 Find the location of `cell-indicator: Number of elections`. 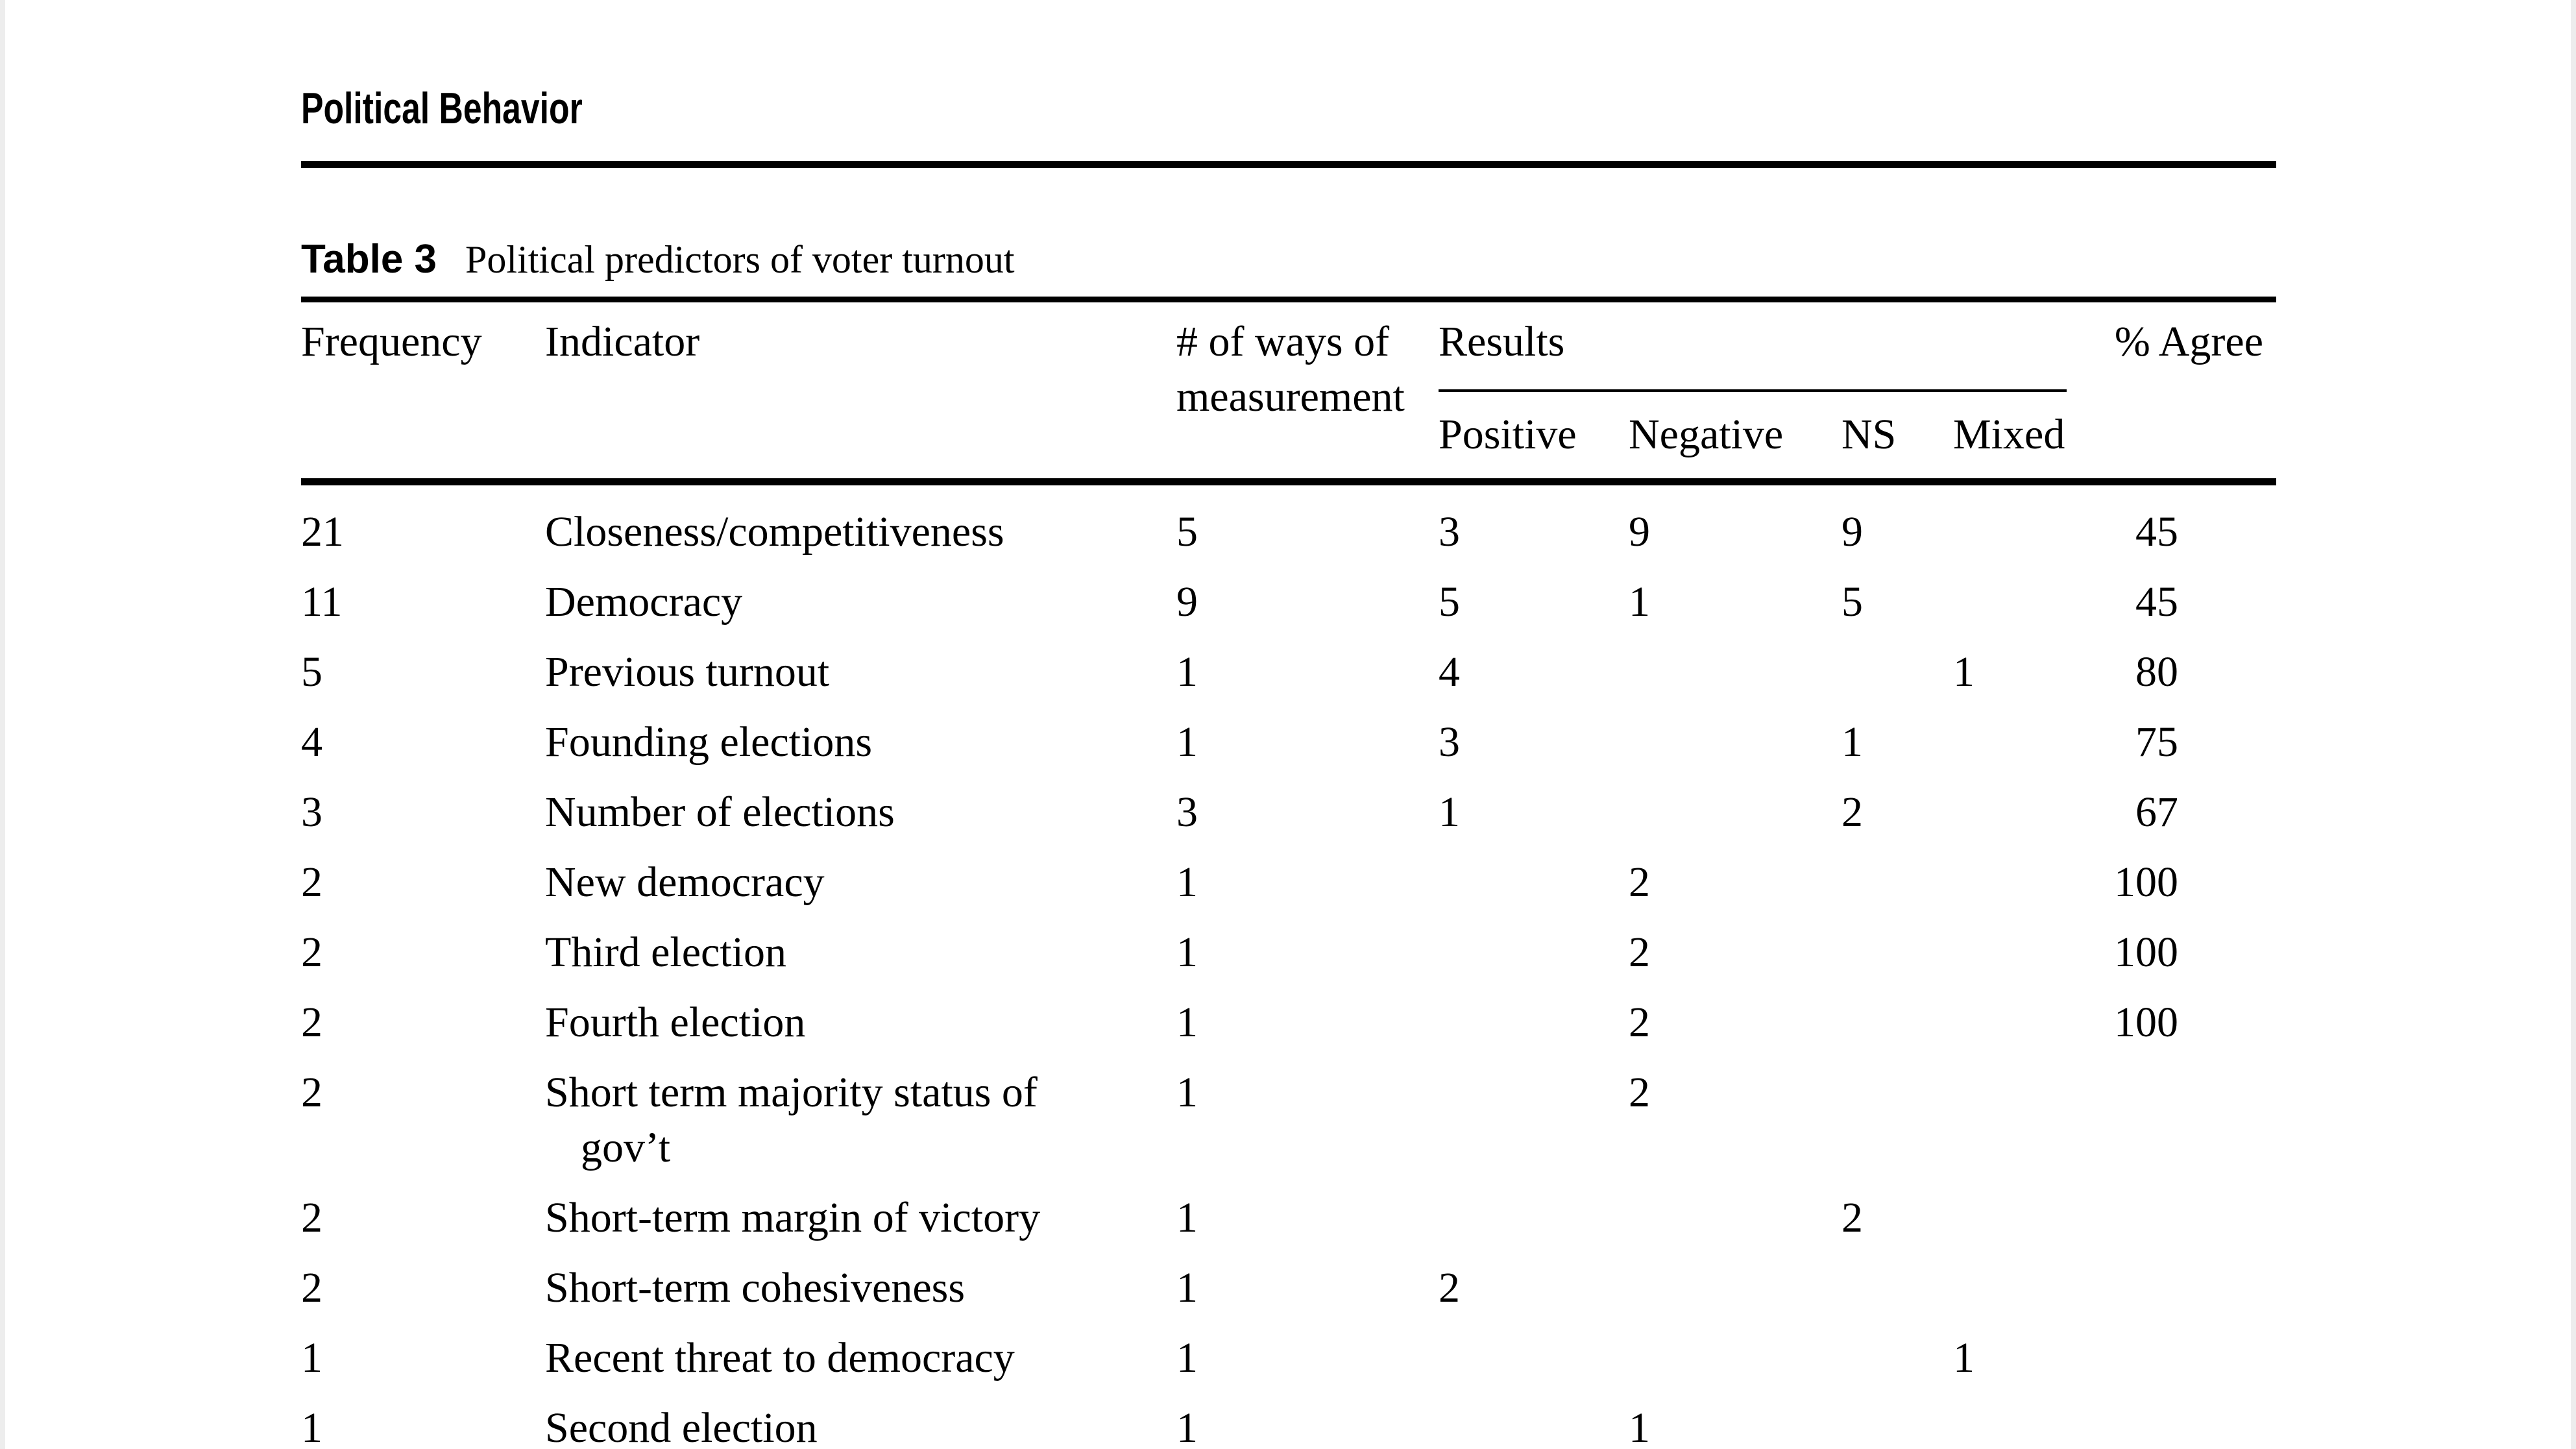

cell-indicator: Number of elections is located at coordinates (720, 812).